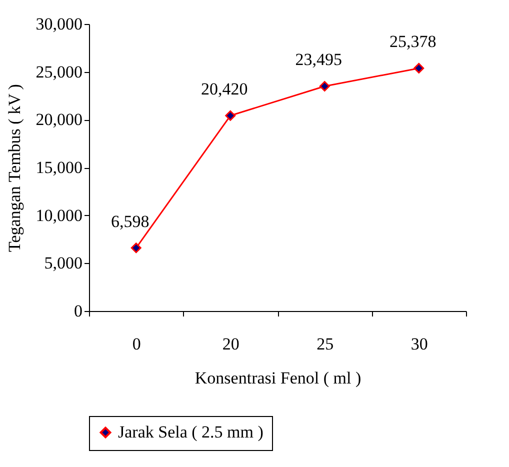 This screenshot has height=467, width=509. Describe the element at coordinates (59, 120) in the screenshot. I see `y-tick-label: 20,000` at that location.